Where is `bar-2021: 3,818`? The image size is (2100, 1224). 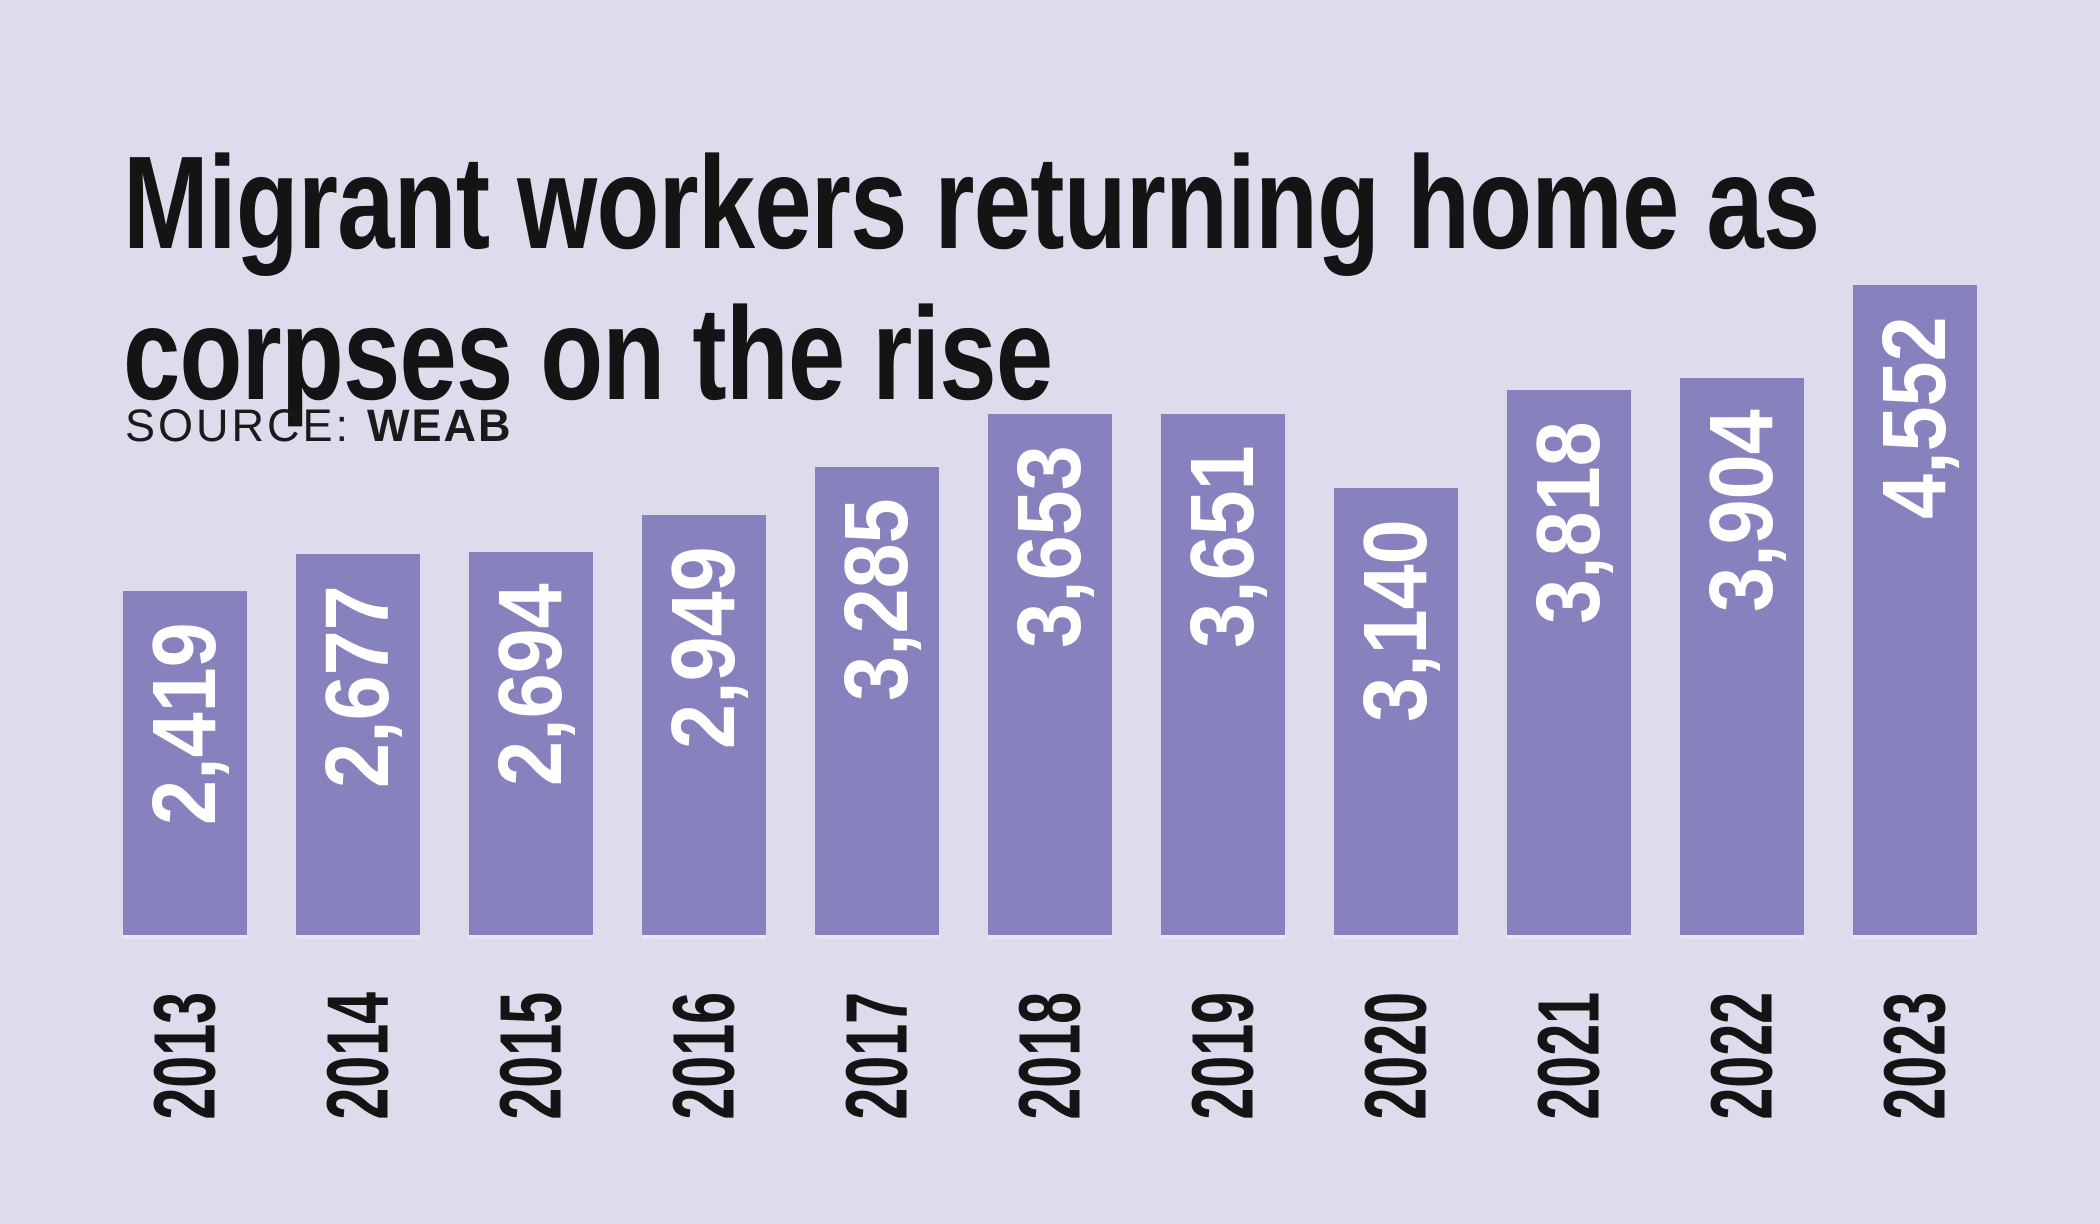
bar-2021: 3,818 is located at coordinates (1569, 664).